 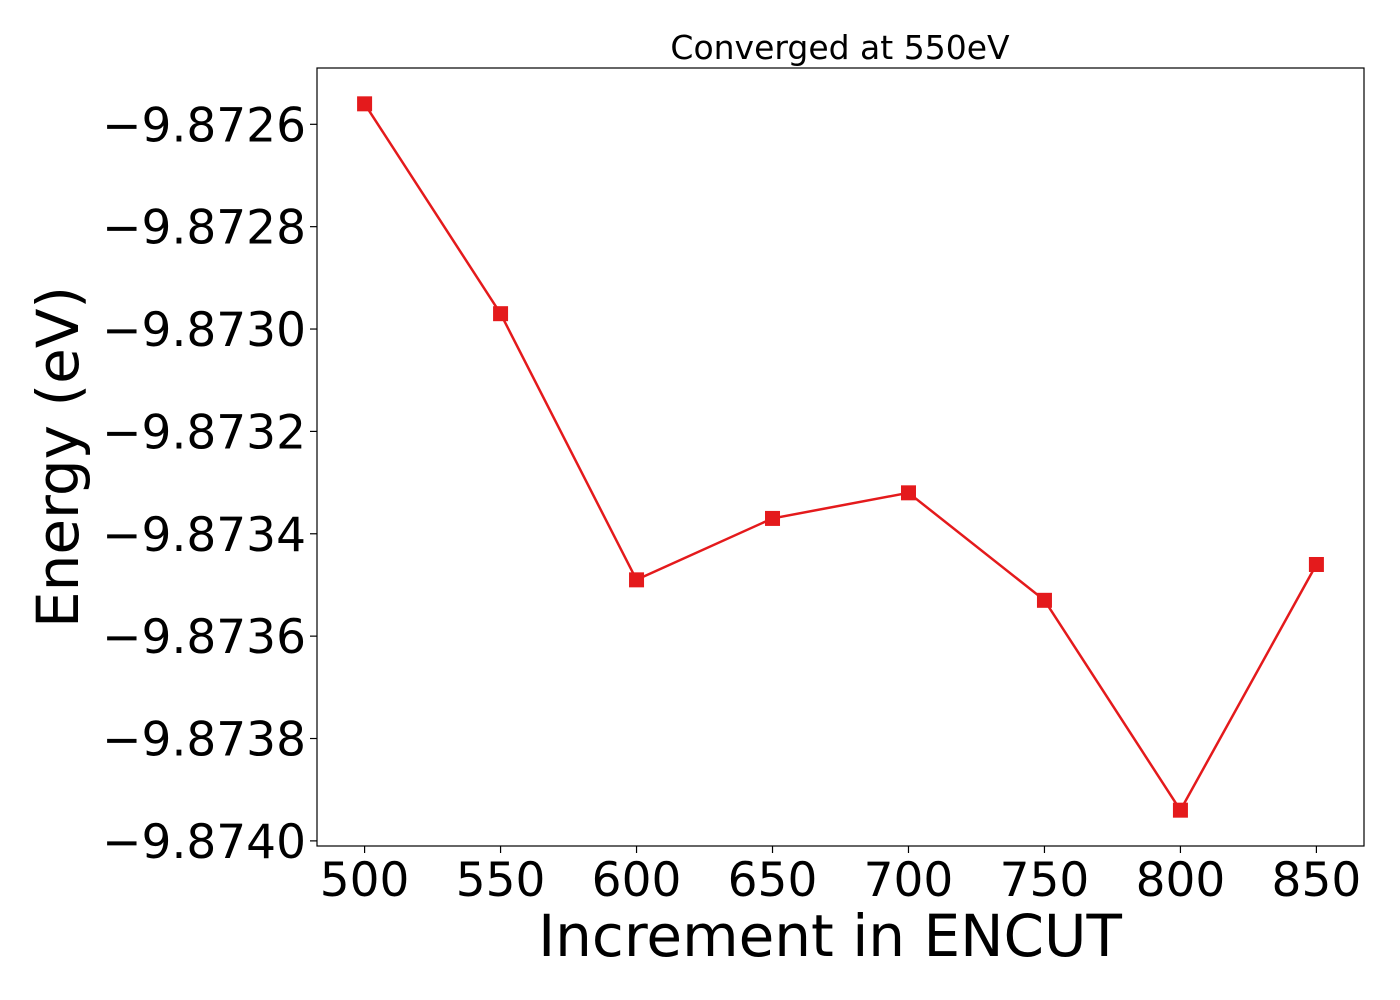 I want to click on y-tick-label: −9.8736, so click(x=204, y=637).